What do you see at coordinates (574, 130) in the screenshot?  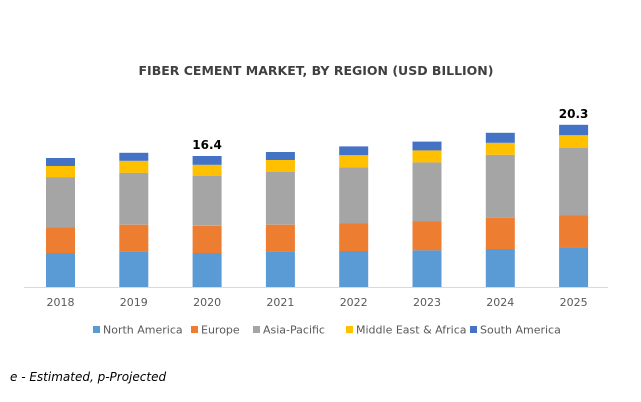 I see `bar-segment-2025-south-america` at bounding box center [574, 130].